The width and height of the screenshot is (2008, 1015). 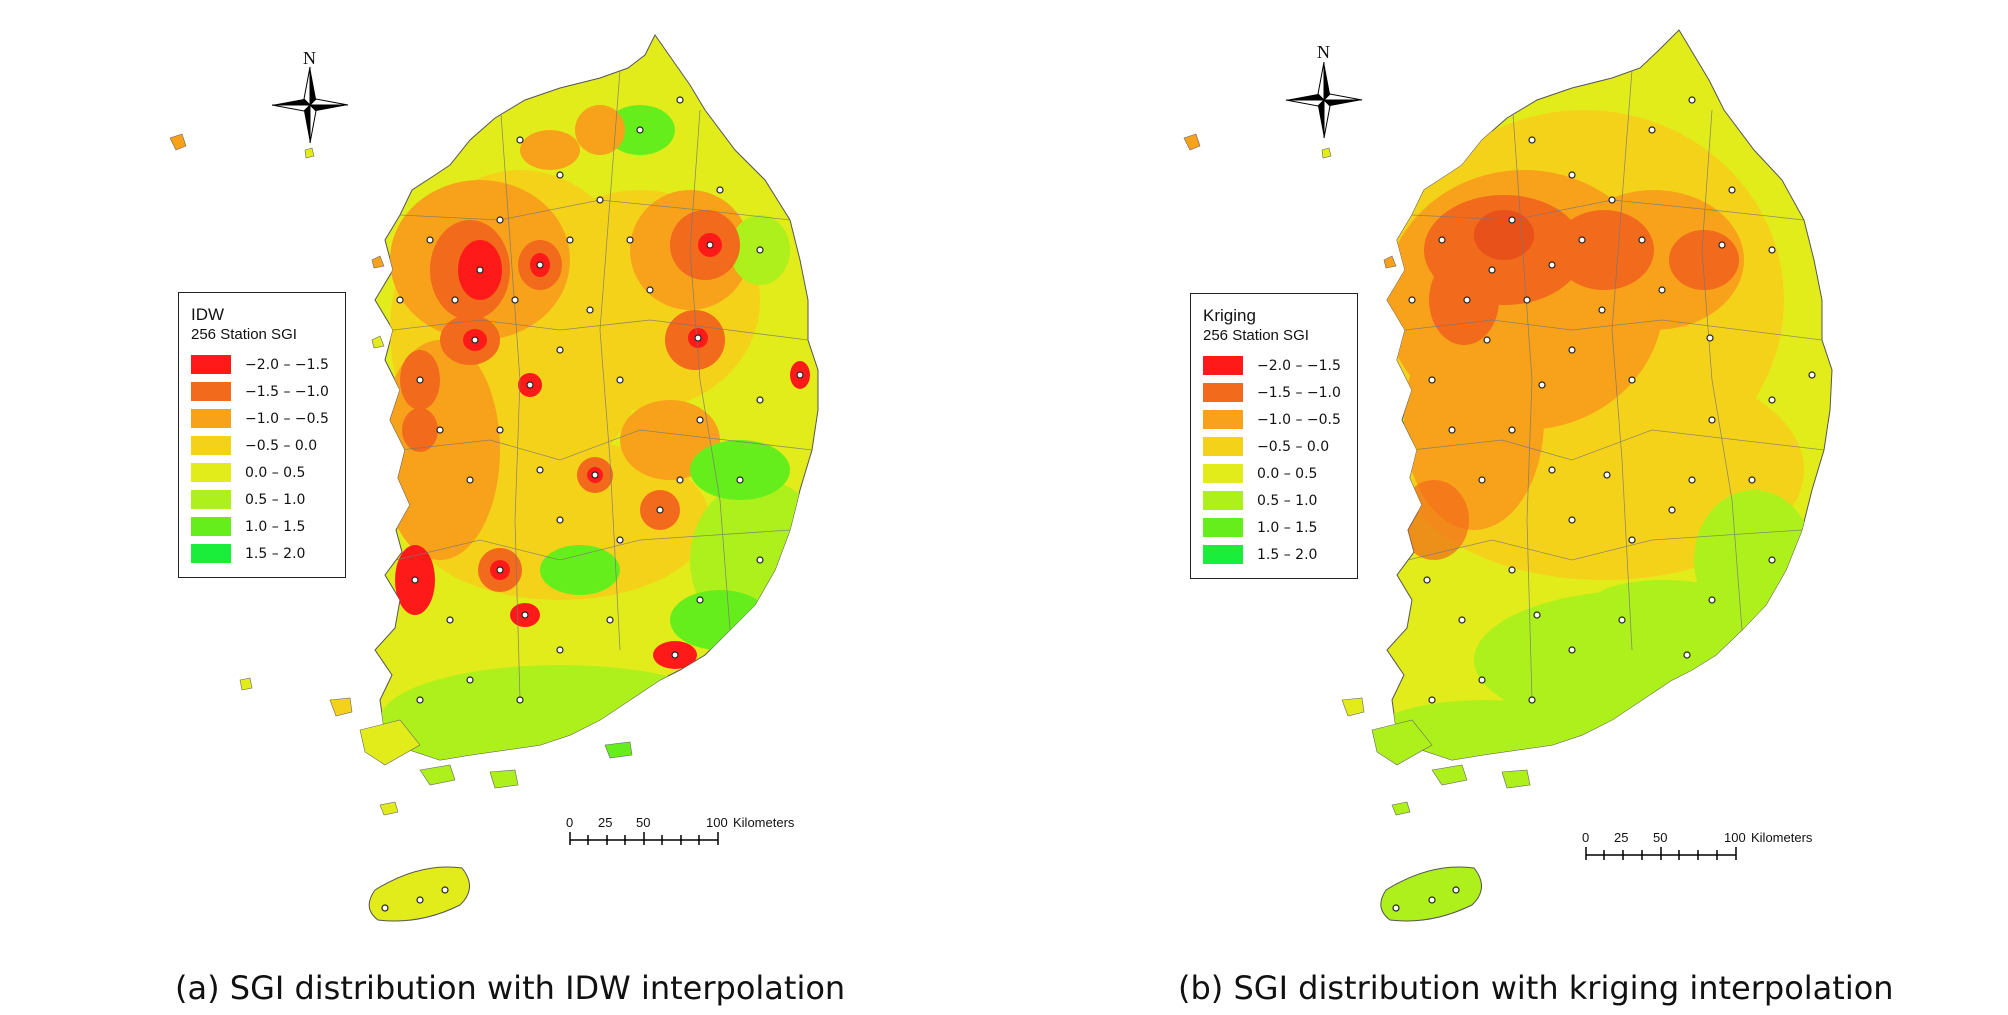 What do you see at coordinates (275, 553) in the screenshot?
I see `legend-label: 1.5 – 2.0` at bounding box center [275, 553].